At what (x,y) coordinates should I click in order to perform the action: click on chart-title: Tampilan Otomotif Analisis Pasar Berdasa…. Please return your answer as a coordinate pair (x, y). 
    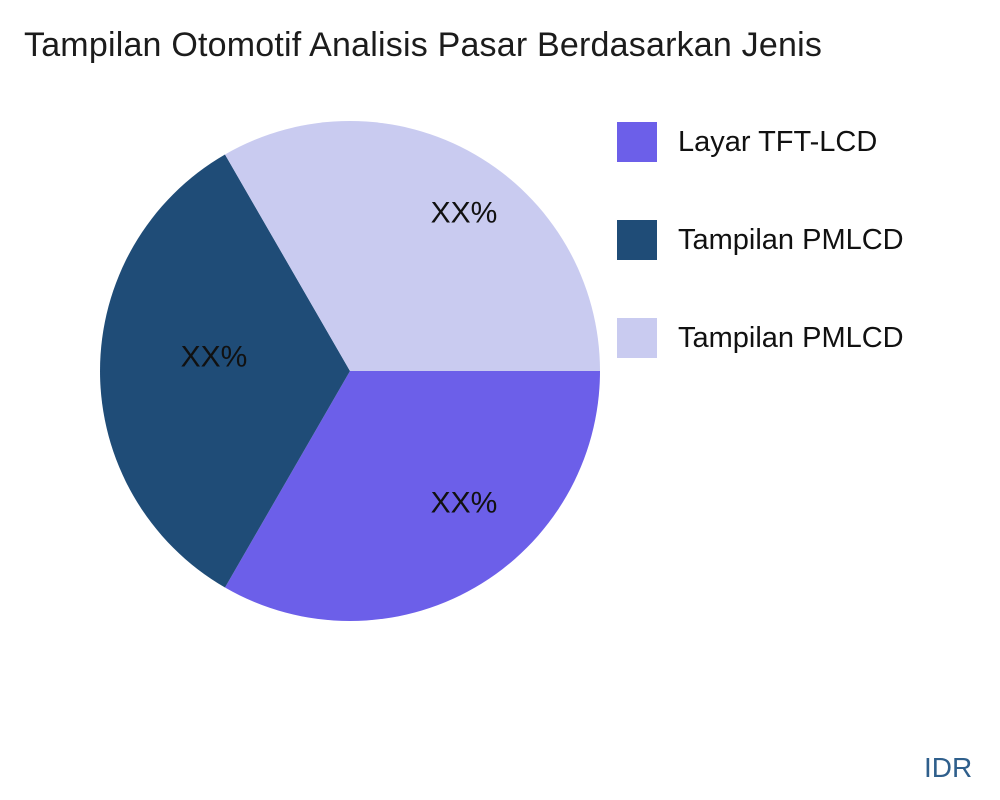
    Looking at the image, I should click on (423, 45).